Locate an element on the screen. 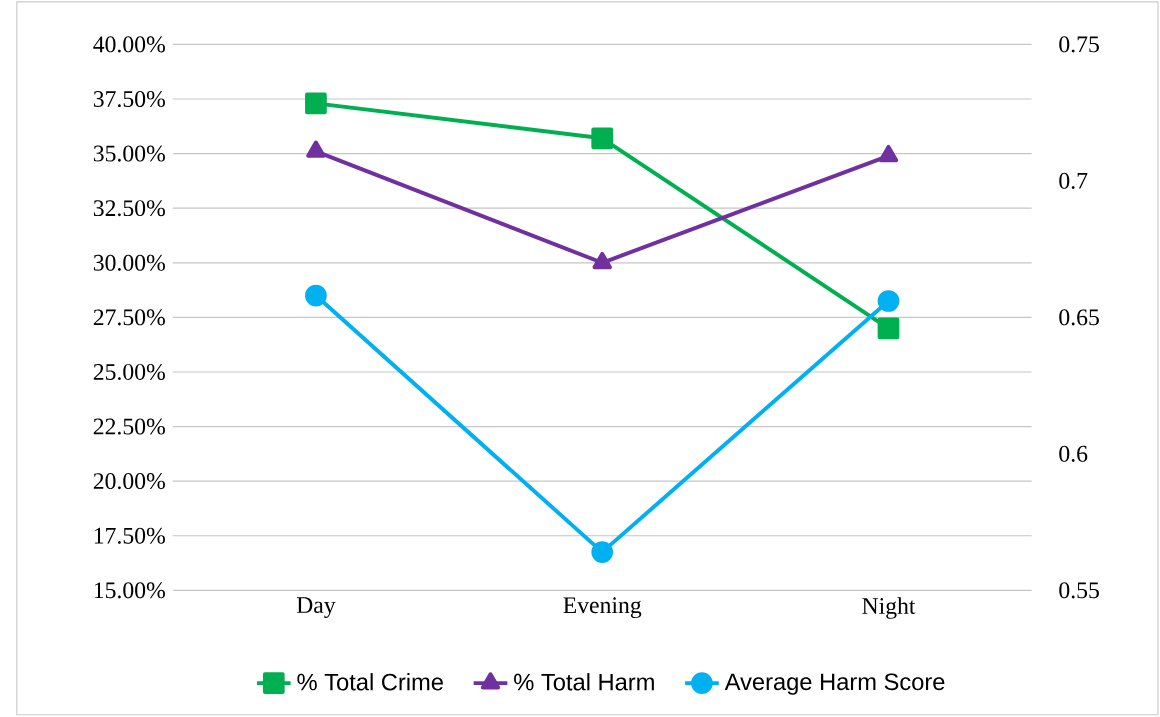  y-tick-label: 32.50% is located at coordinates (129, 208).